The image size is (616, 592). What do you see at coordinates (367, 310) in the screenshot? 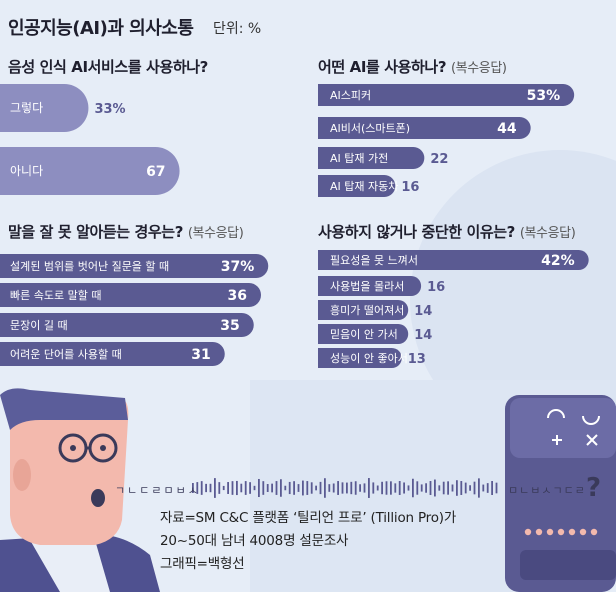
I see `chart-4-category-label-3: 흥미가 떨어져서` at bounding box center [367, 310].